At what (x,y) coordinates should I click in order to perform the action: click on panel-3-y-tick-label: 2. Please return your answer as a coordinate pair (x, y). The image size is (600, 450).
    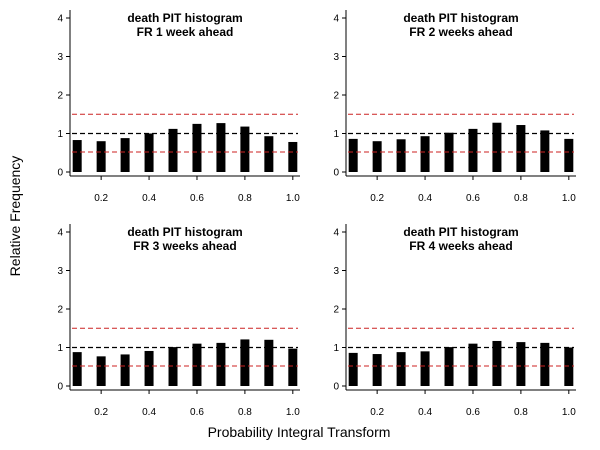
    Looking at the image, I should click on (60, 310).